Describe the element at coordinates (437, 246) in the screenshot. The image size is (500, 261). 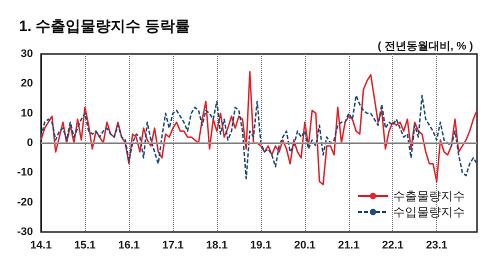
I see `x-tick-label: 23.1` at that location.